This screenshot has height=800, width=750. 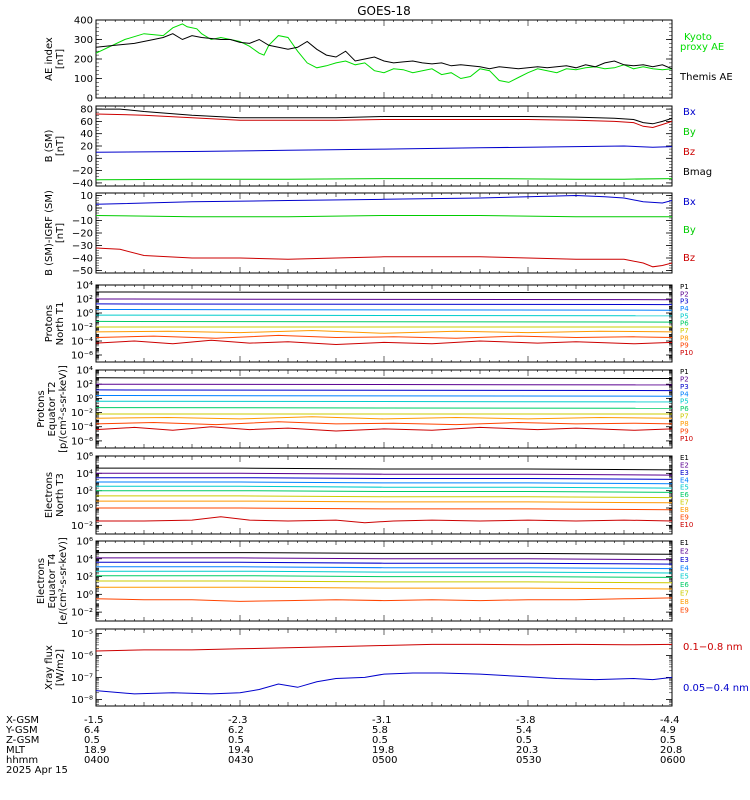 What do you see at coordinates (82, 427) in the screenshot?
I see `y-tick-label: 10⁻⁴` at bounding box center [82, 427].